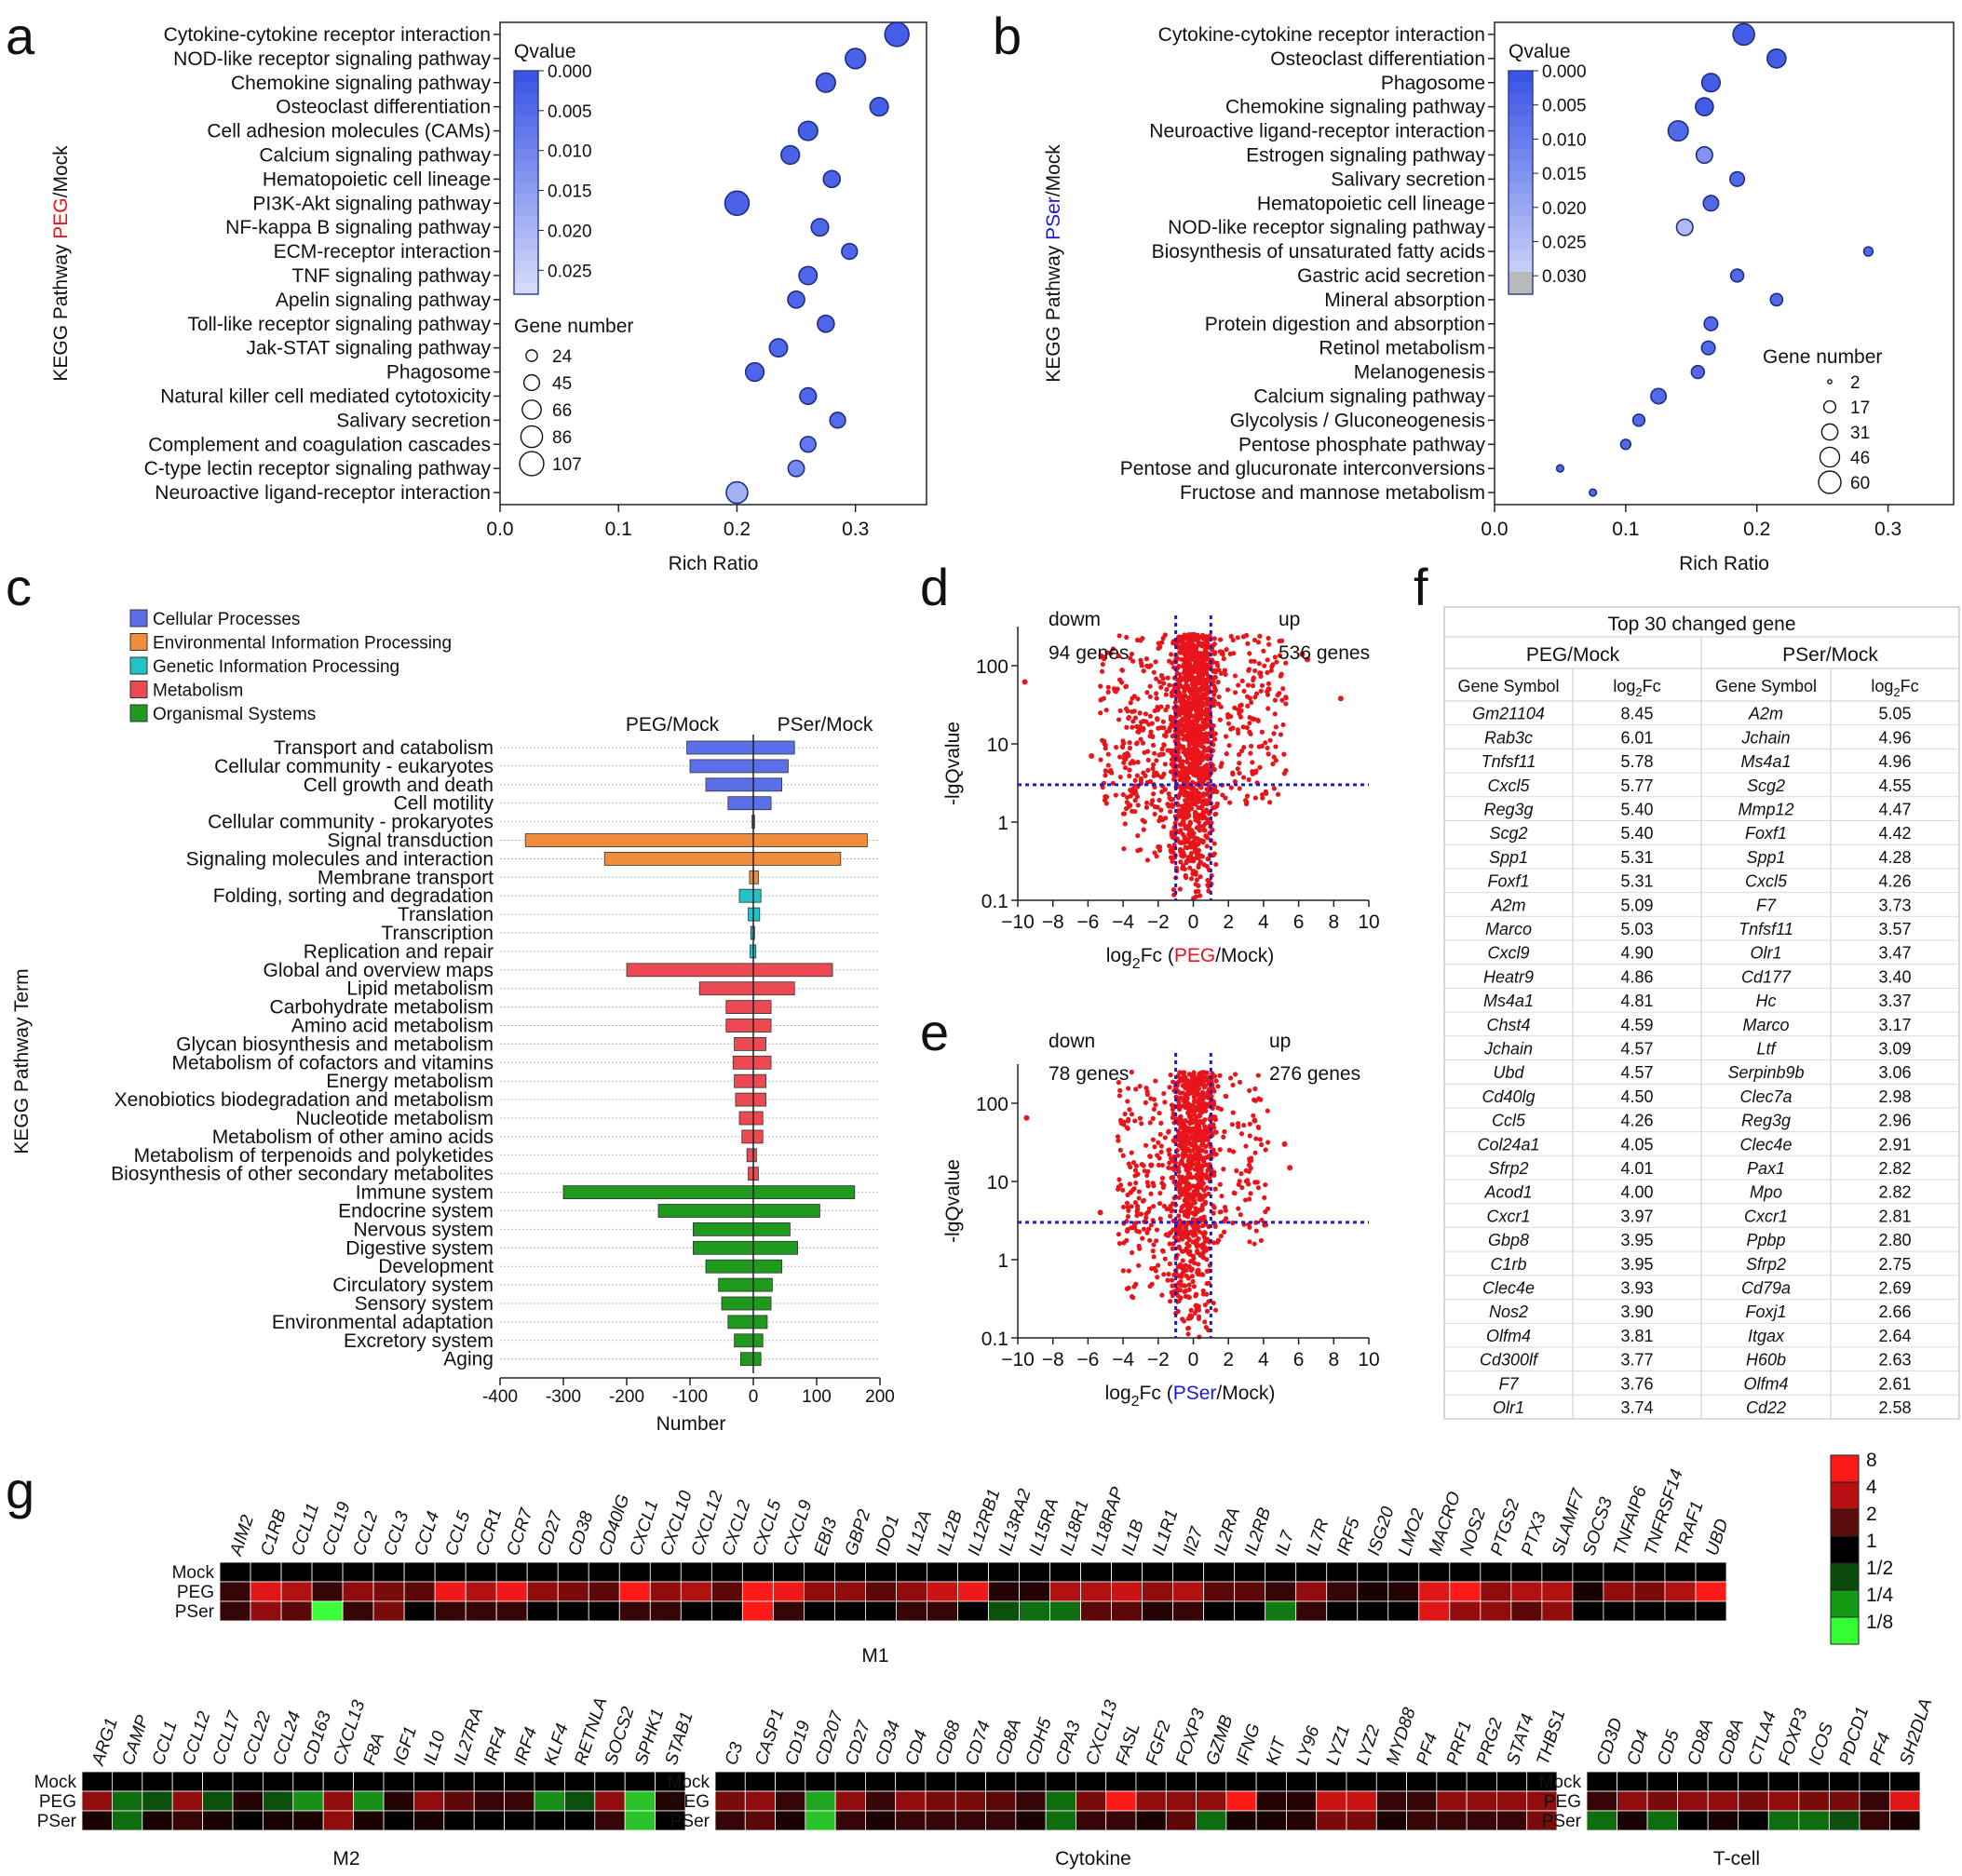  What do you see at coordinates (1002, 823) in the screenshot?
I see `y-tick-label: 1` at bounding box center [1002, 823].